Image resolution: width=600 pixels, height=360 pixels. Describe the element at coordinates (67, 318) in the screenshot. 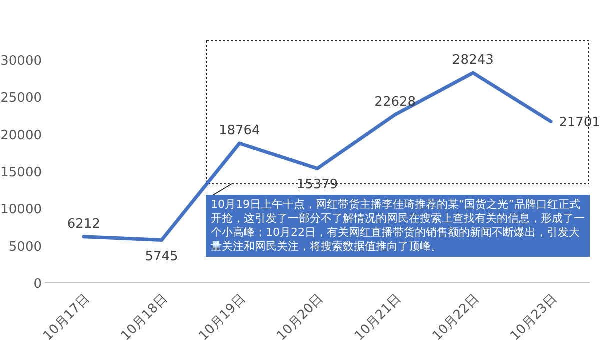

I see `x-tick-label: 10月17日` at that location.